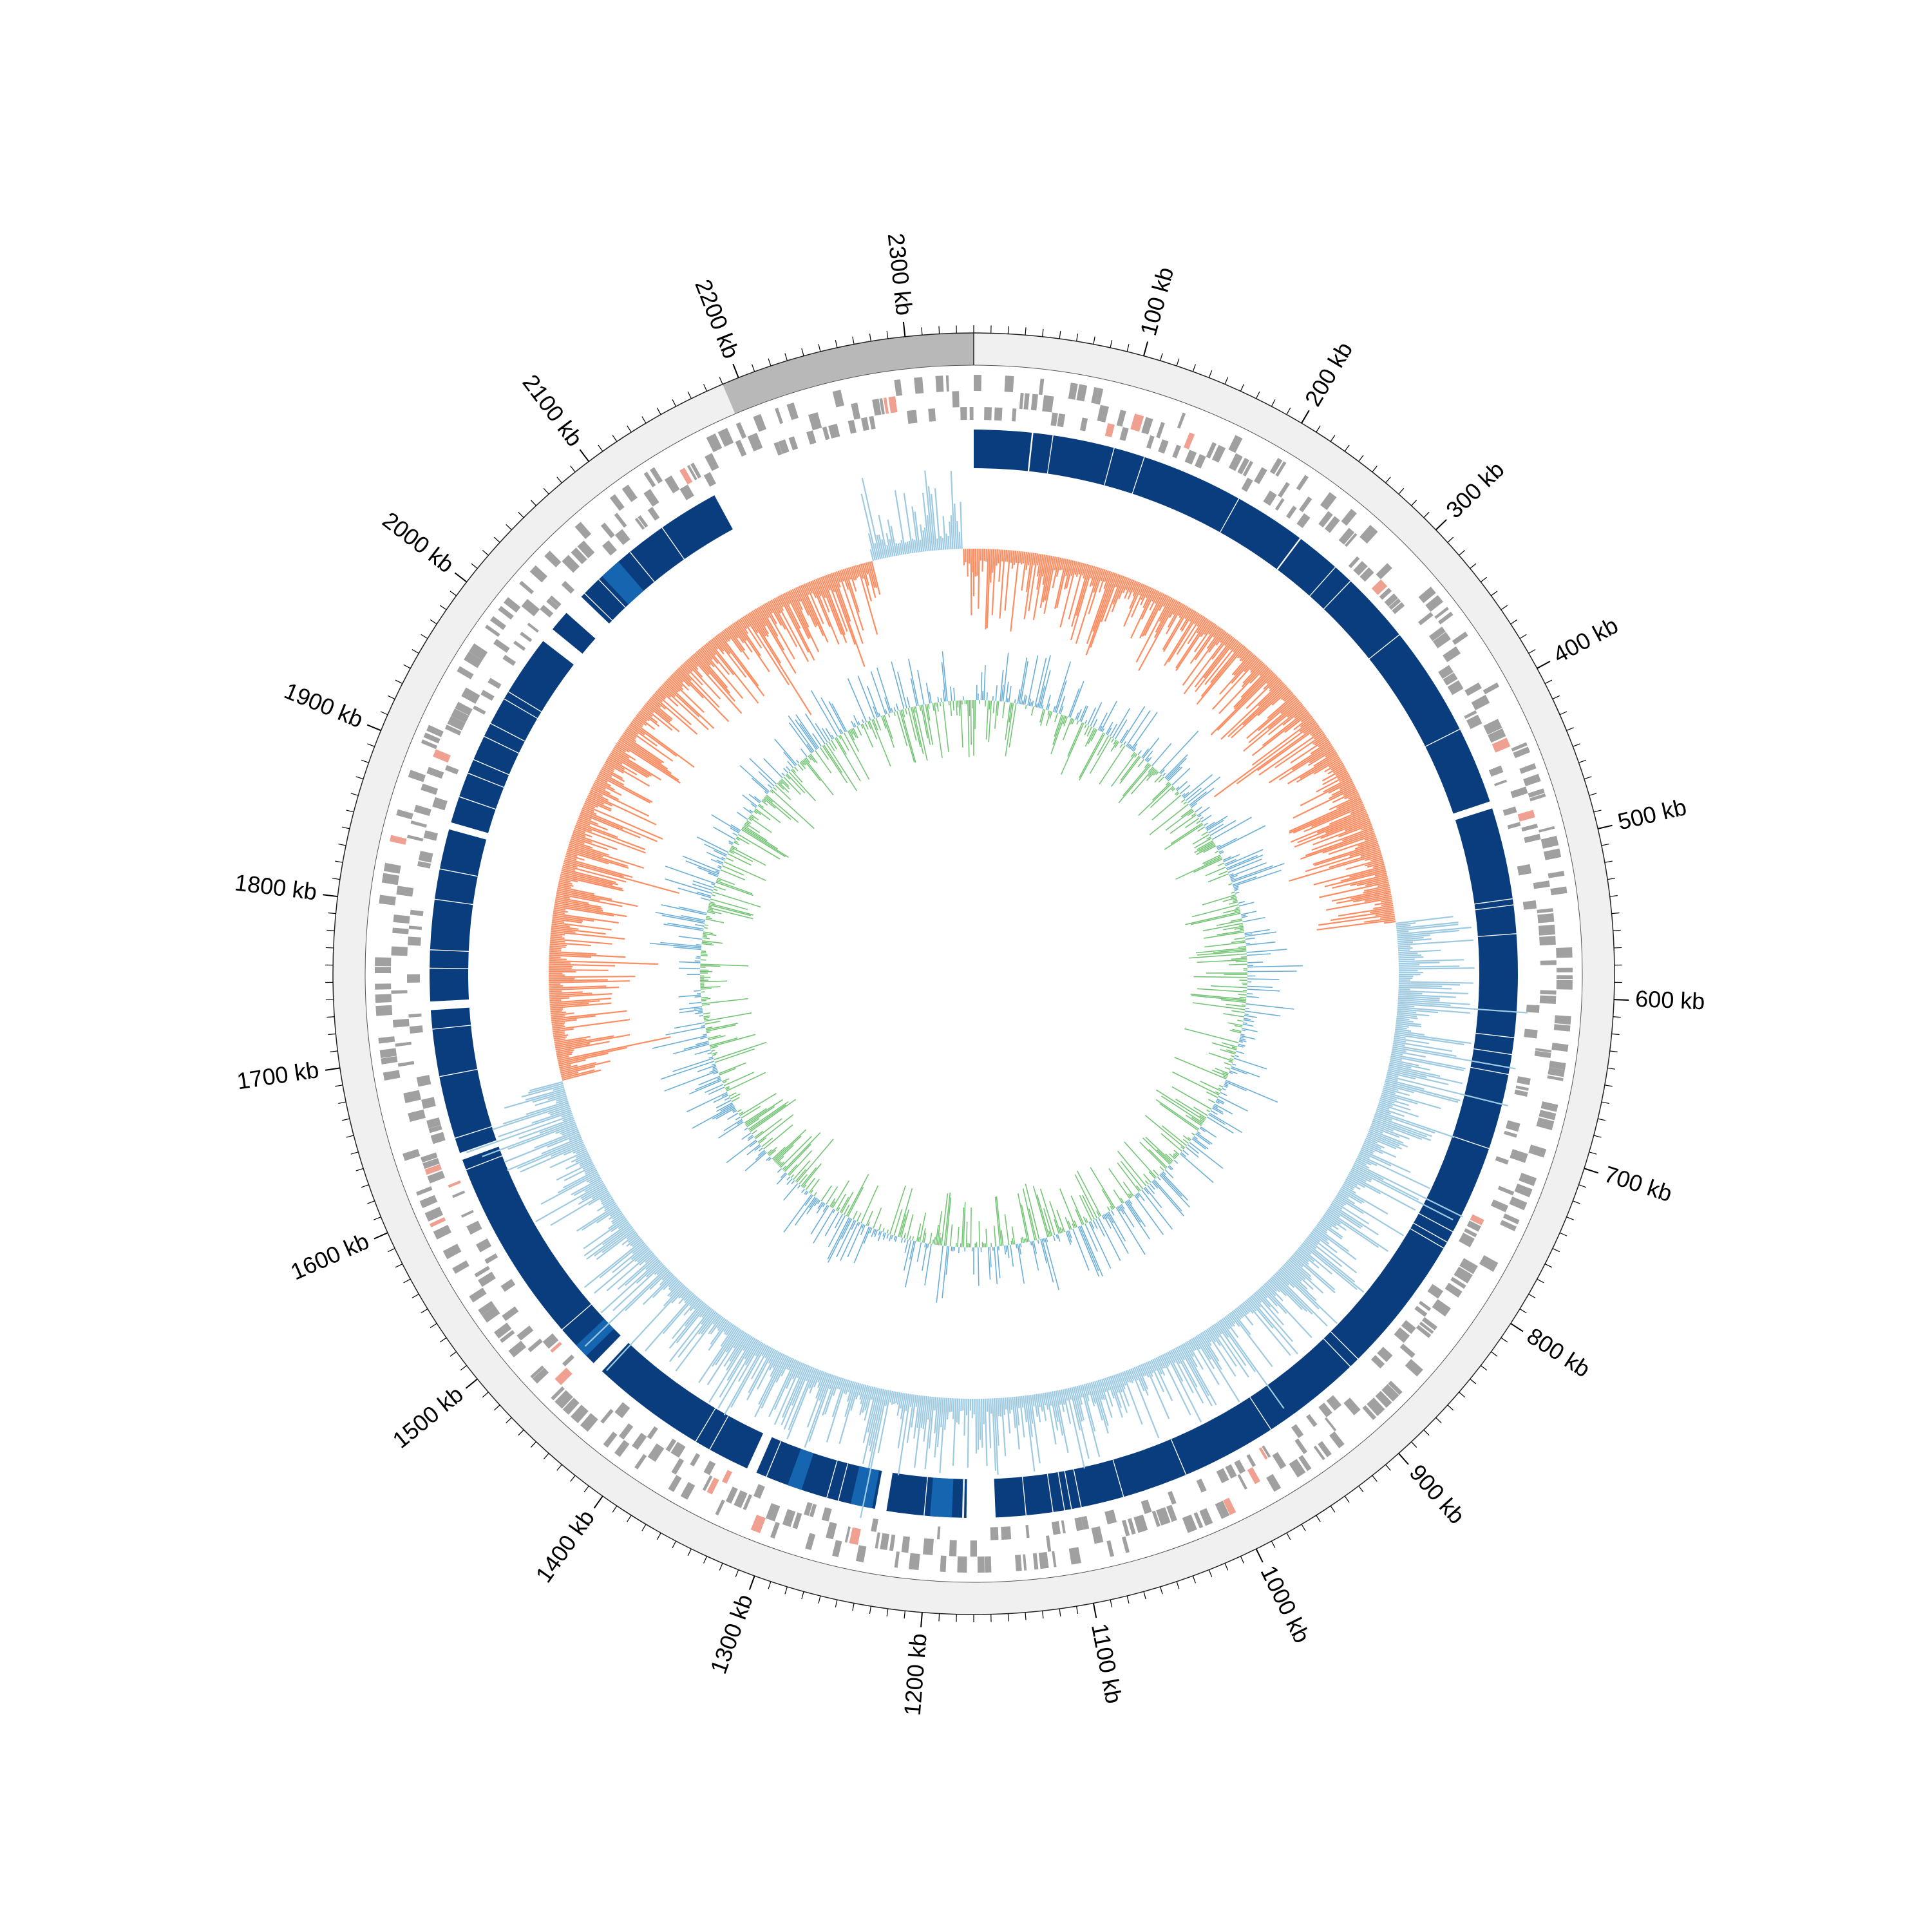 This screenshot has height=1932, width=1932. I want to click on tick-label: 1900 kb, so click(324, 705).